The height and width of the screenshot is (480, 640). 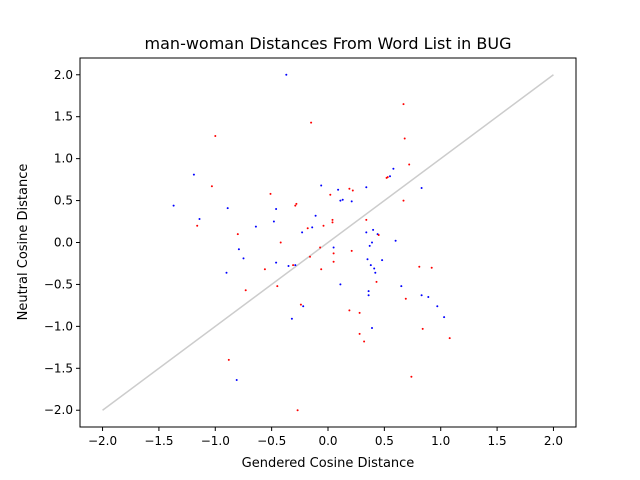 I want to click on x-tick-label: −2.0, so click(x=102, y=441).